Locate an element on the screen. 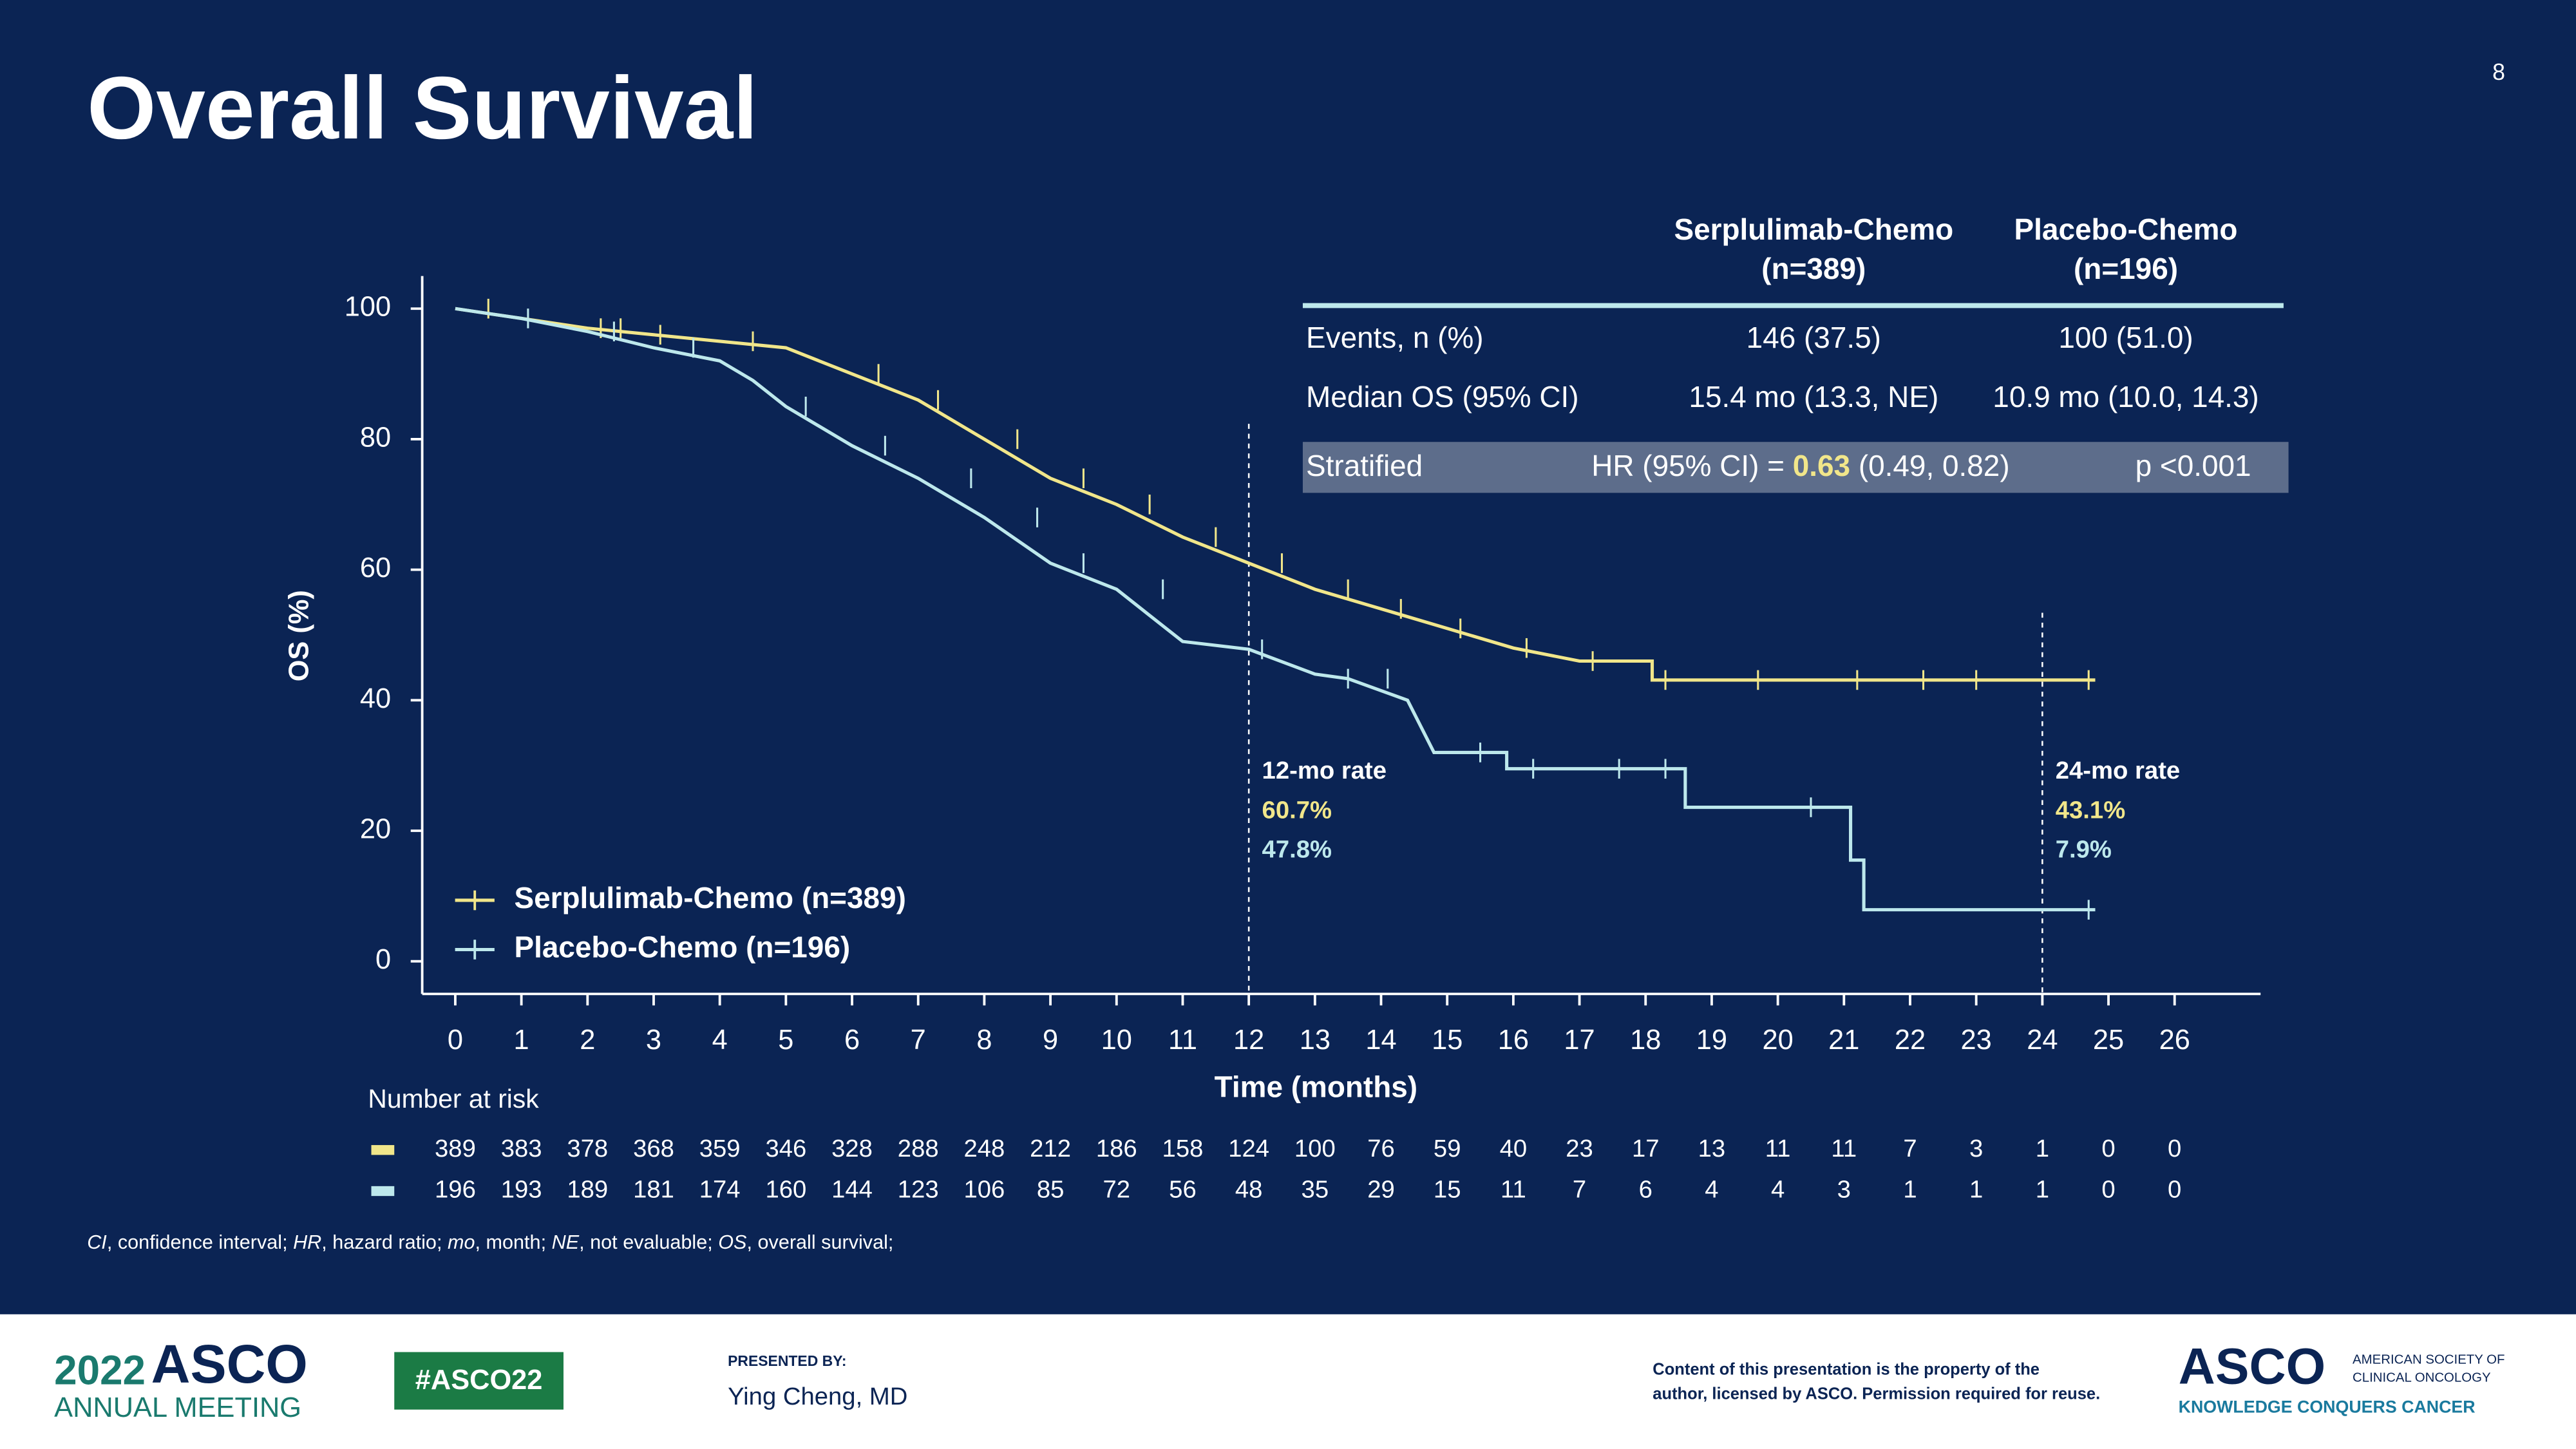 Image resolution: width=2576 pixels, height=1449 pixels. risk-count: 15 is located at coordinates (1448, 1190).